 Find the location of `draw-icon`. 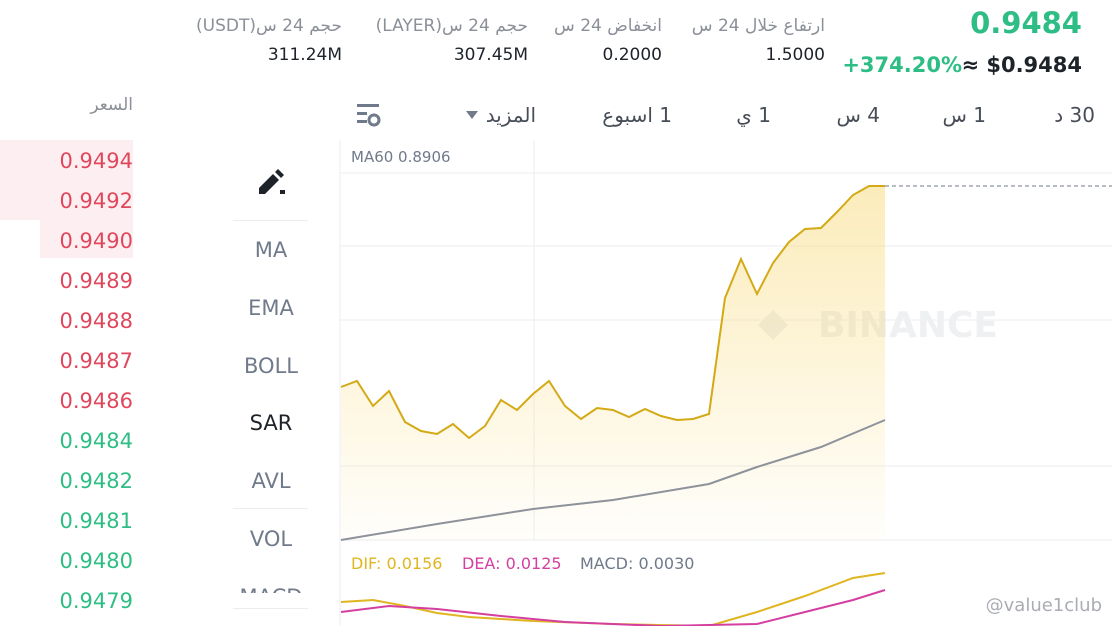

draw-icon is located at coordinates (272, 181).